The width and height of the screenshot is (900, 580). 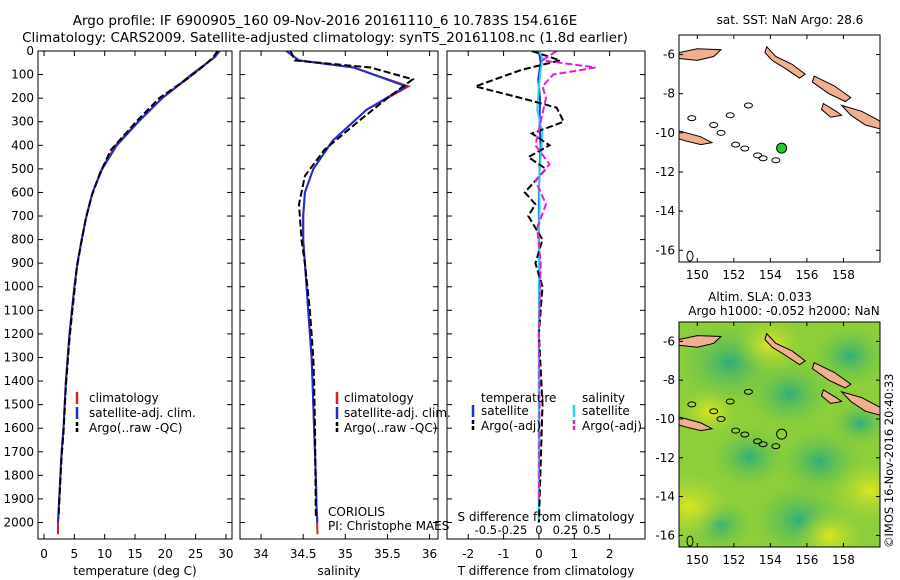 What do you see at coordinates (538, 530) in the screenshot?
I see `x2-tick-label: 0` at bounding box center [538, 530].